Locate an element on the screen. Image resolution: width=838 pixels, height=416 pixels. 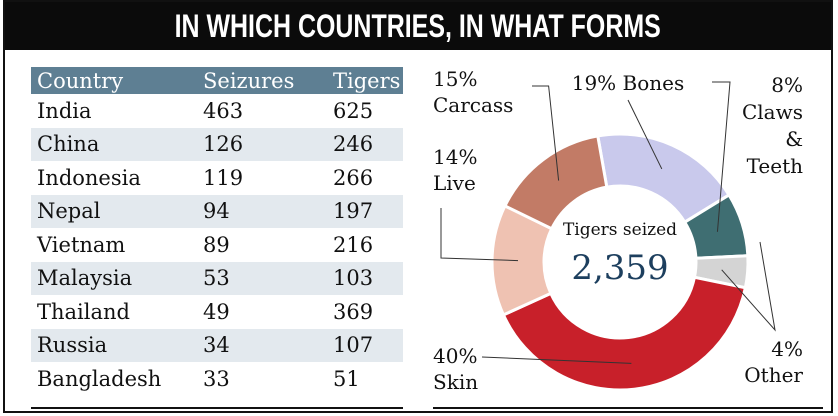
slice-label-other: 4% Other is located at coordinates (773, 362).